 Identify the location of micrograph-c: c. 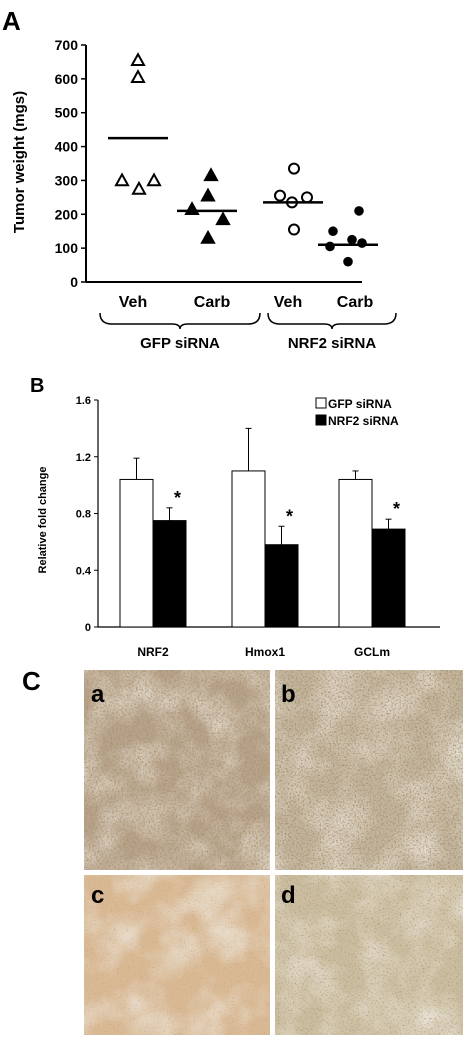
(177, 955).